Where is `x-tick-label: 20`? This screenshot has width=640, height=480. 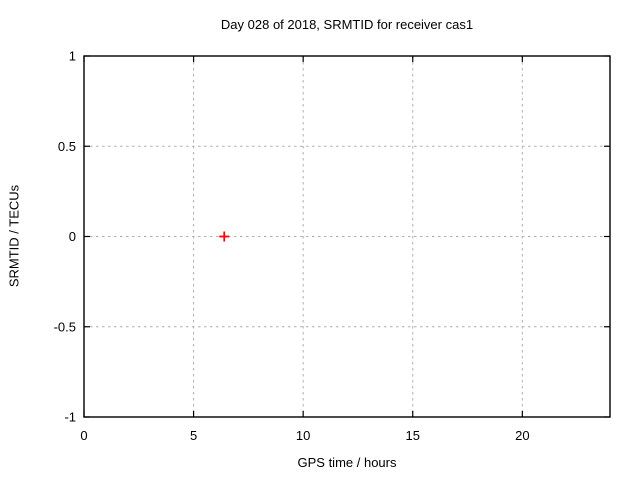
x-tick-label: 20 is located at coordinates (522, 435).